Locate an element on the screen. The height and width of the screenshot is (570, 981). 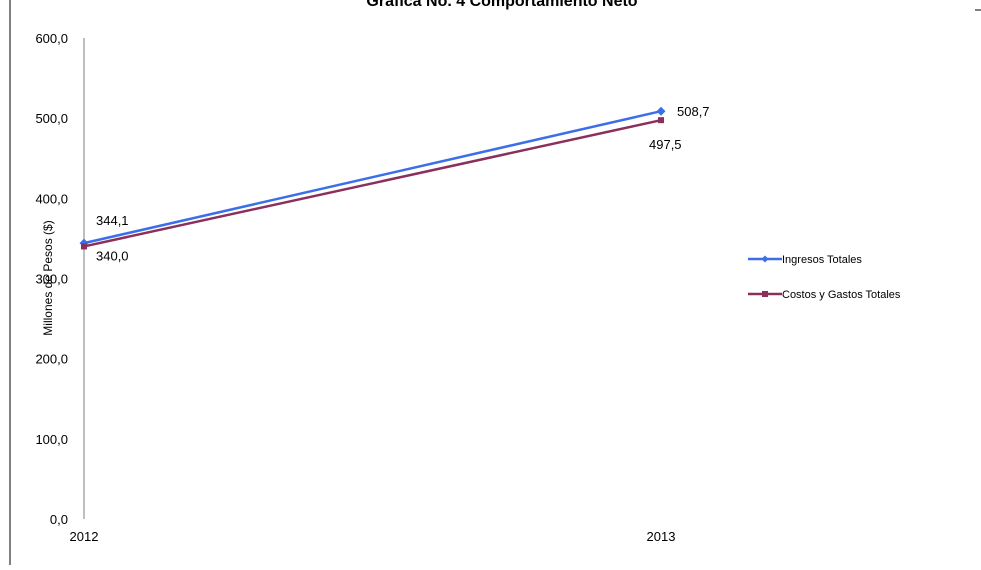
data-label: 340,0 is located at coordinates (112, 255).